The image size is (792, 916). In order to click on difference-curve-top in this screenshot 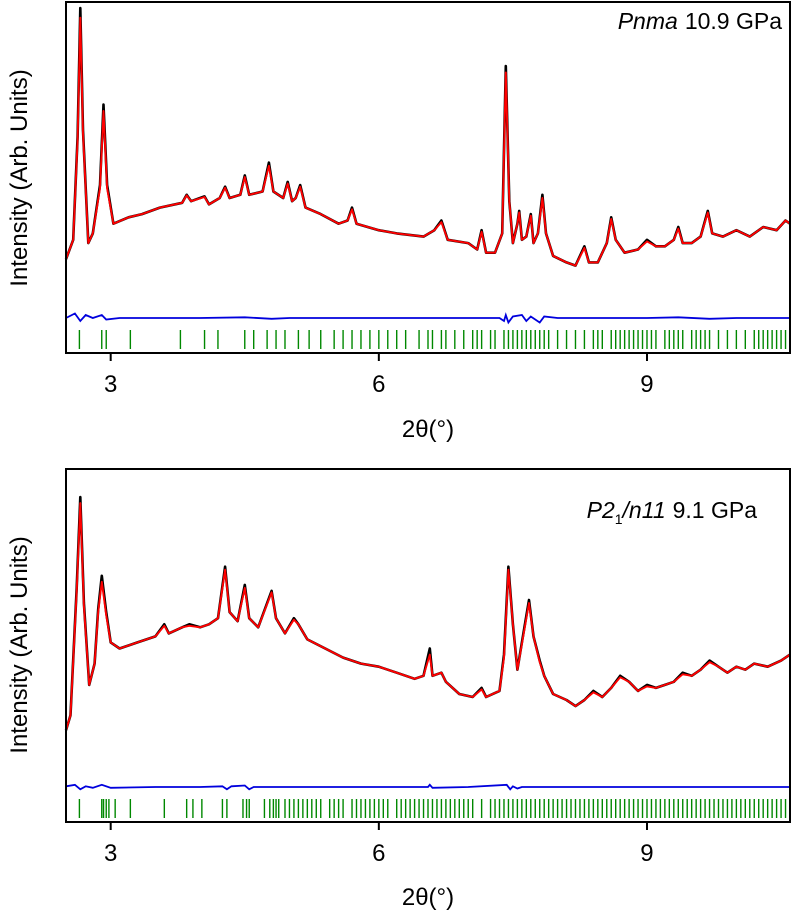, I will do `click(427, 318)`.